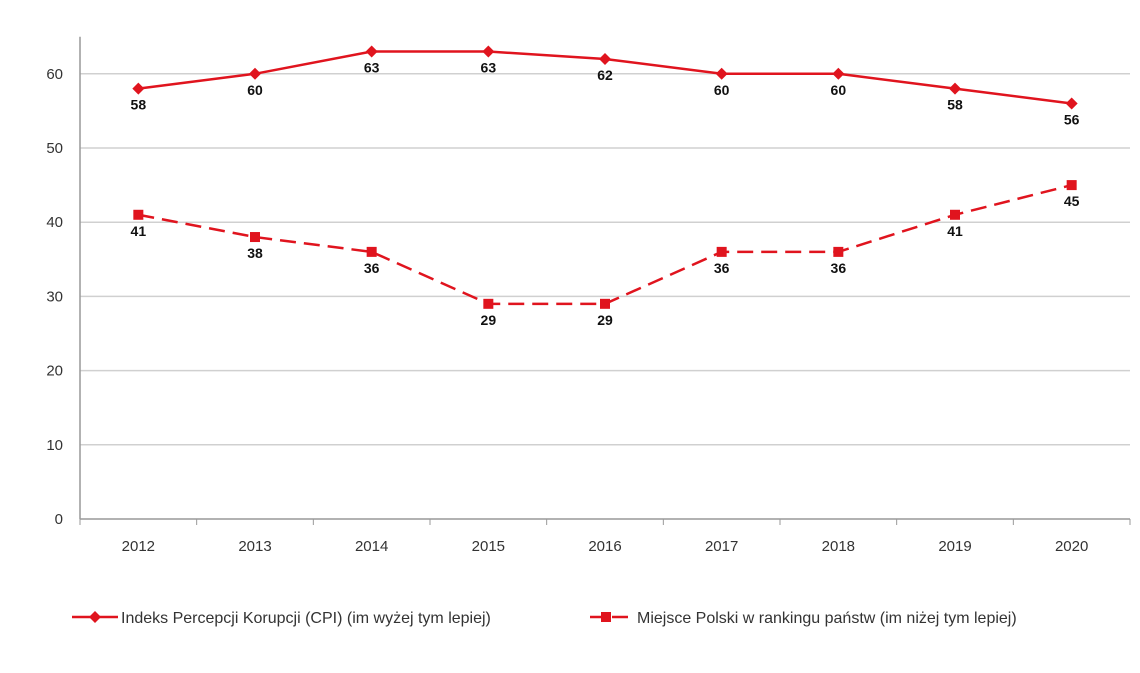 Image resolution: width=1140 pixels, height=673 pixels. I want to click on x-tick-label: 2017, so click(721, 546).